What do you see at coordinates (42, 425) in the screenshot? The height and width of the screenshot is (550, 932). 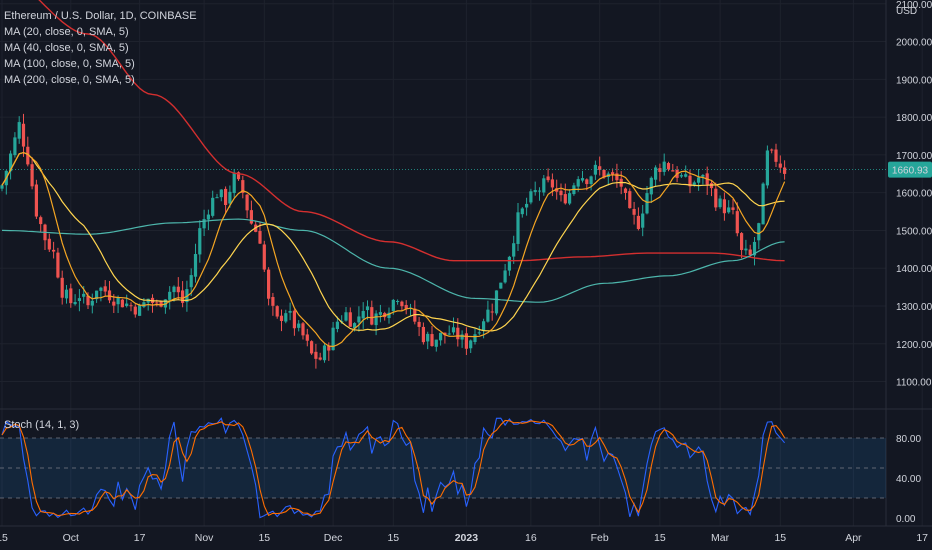 I see `stoch-label: Stoch (14, 1, 3)` at bounding box center [42, 425].